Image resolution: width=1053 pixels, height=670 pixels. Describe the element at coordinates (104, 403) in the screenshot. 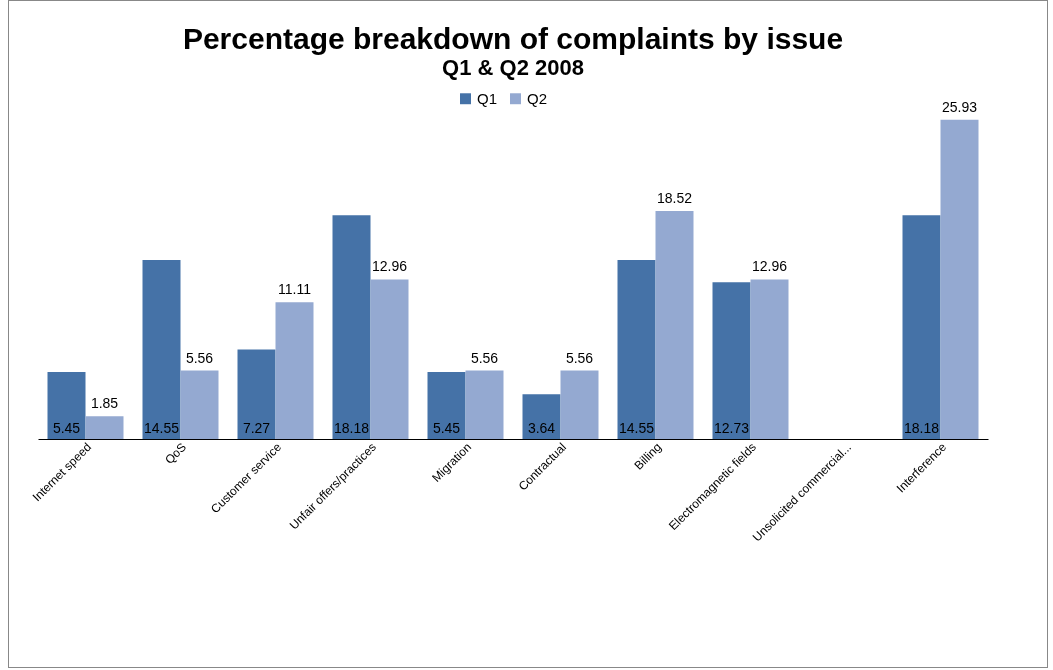

I see `data-label: 1.85` at that location.